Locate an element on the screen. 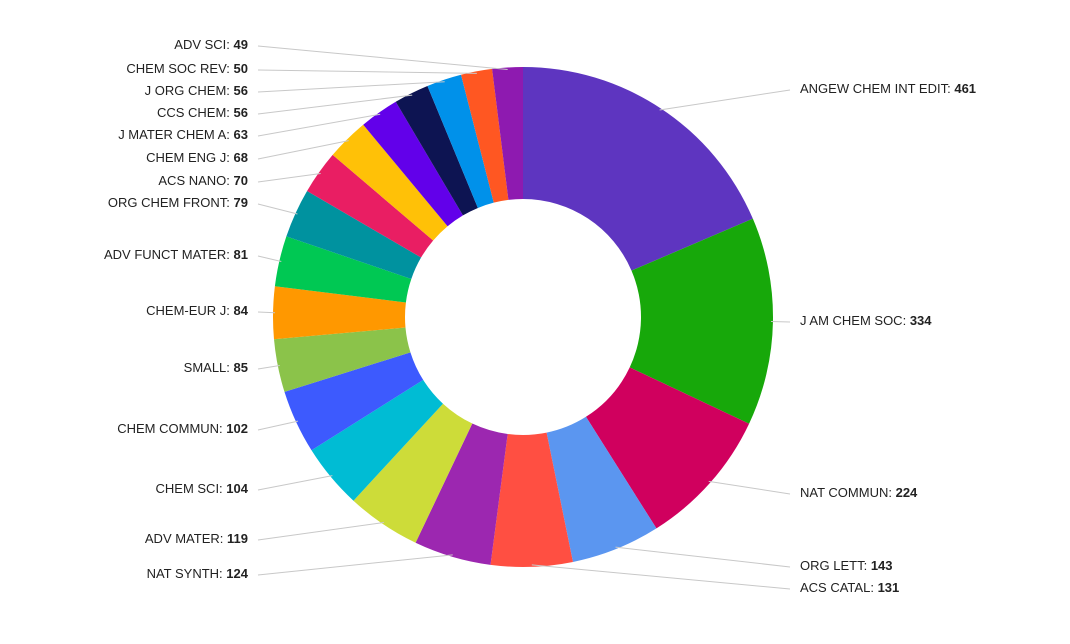  slice-value: 79 is located at coordinates (241, 202).